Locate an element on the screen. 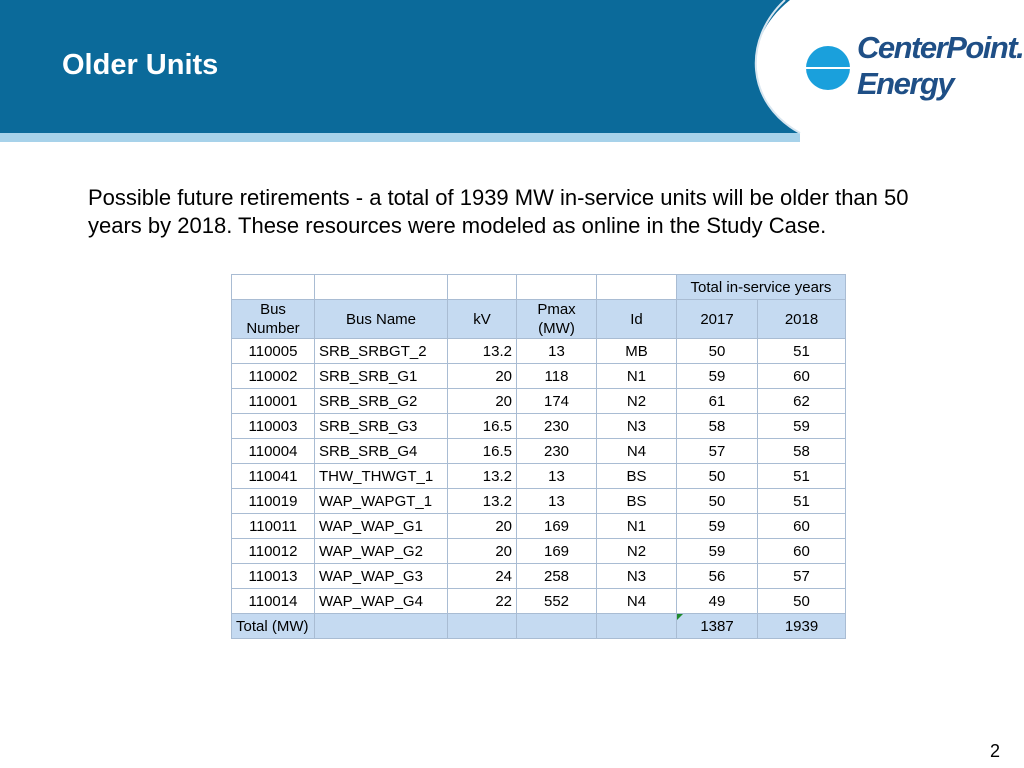 The height and width of the screenshot is (768, 1024). table-row: 110041 THW_THWGT_1 13.2 13 BS 50 51 is located at coordinates (538, 476).